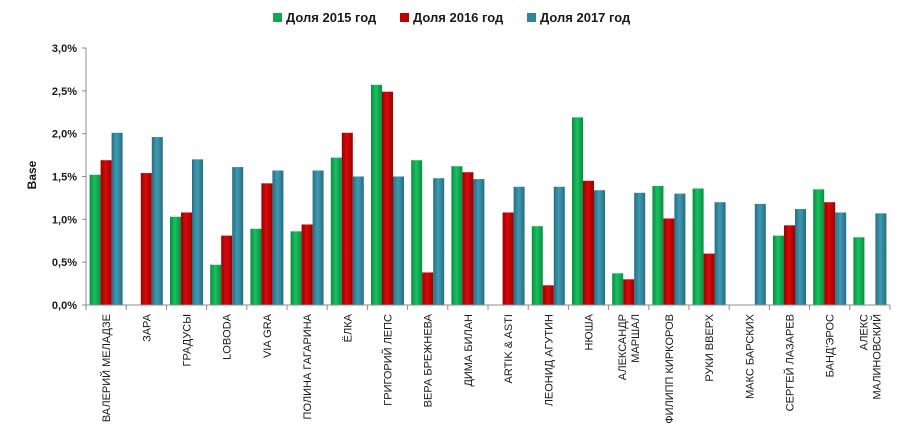 This screenshot has width=900, height=438. Describe the element at coordinates (268, 335) in the screenshot. I see `x-tick-label: VIA GRA` at that location.